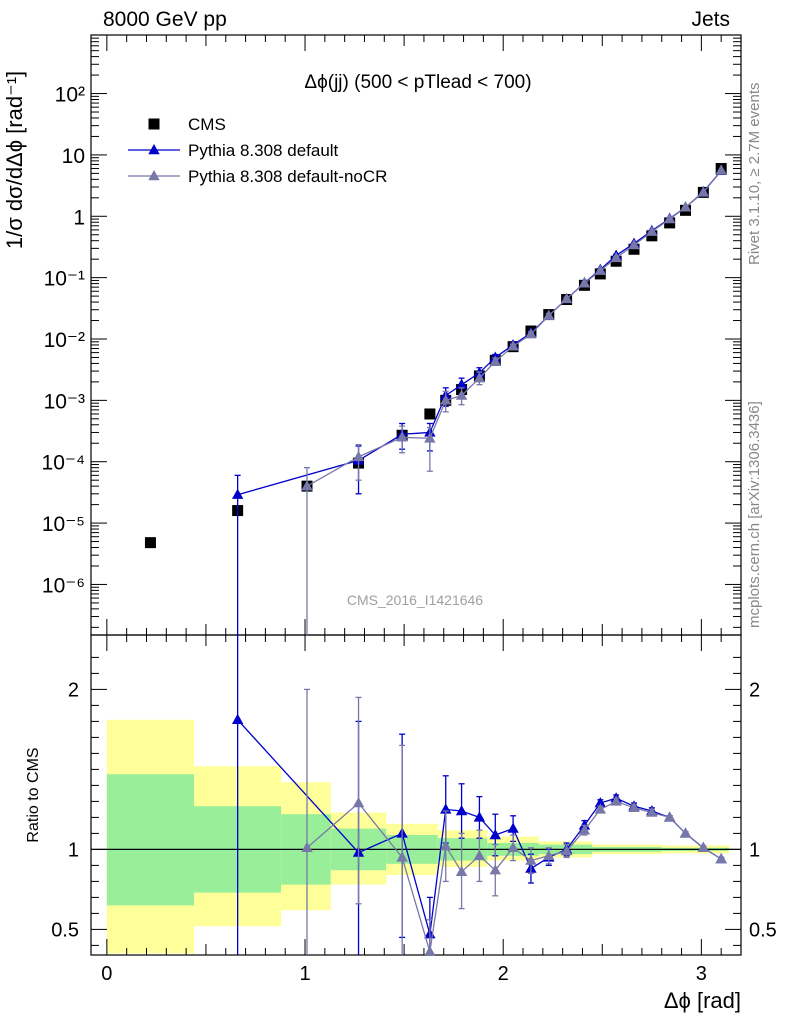 Image resolution: width=786 pixels, height=1024 pixels. Describe the element at coordinates (165, 19) in the screenshot. I see `header-left-label: 8000 GeV pp` at that location.